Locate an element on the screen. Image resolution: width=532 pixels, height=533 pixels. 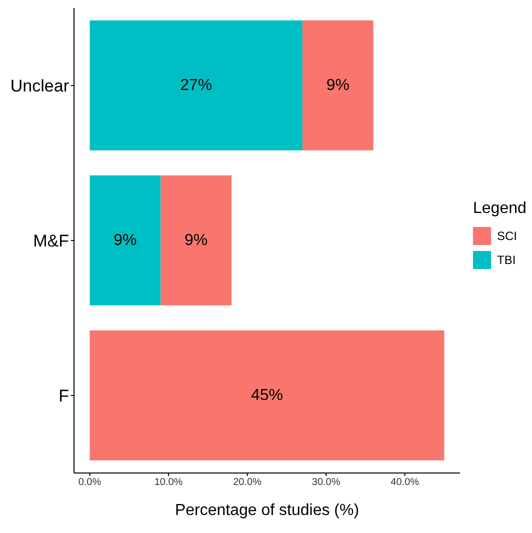
legend-label: TBI is located at coordinates (506, 260).